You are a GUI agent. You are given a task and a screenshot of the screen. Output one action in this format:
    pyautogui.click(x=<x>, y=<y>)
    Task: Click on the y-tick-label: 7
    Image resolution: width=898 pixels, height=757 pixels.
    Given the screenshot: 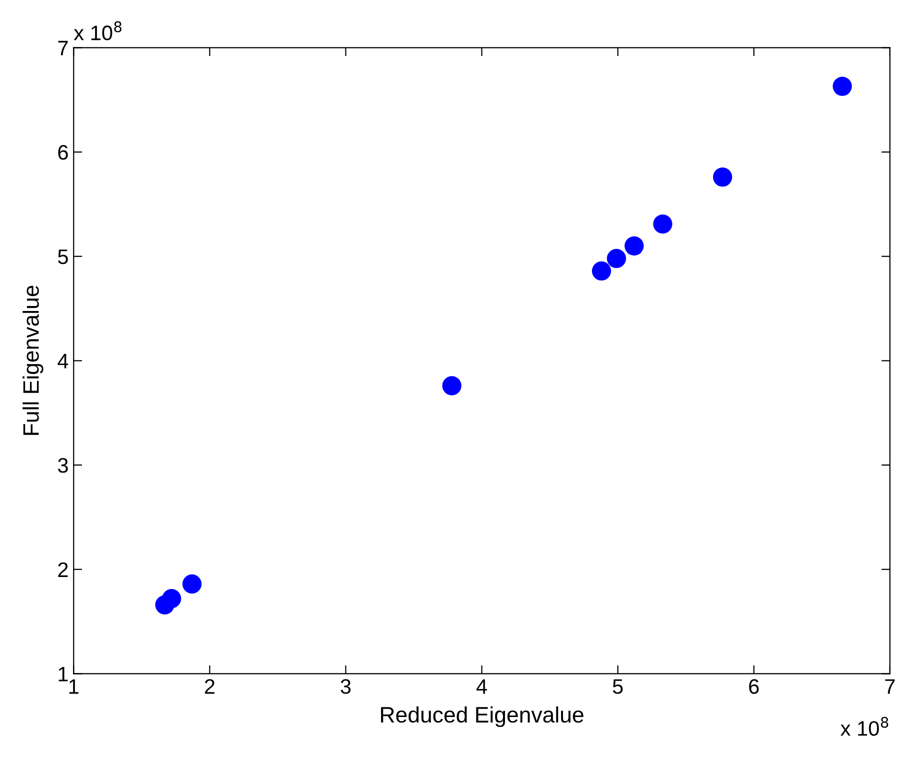 What is the action you would take?
    pyautogui.click(x=63, y=48)
    